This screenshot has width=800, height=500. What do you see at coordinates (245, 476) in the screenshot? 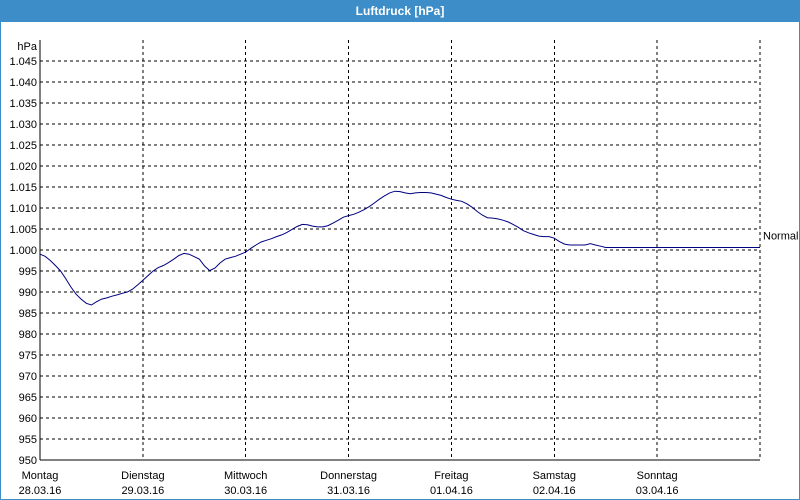
I see `x-tick-day: Mittwoch` at bounding box center [245, 476].